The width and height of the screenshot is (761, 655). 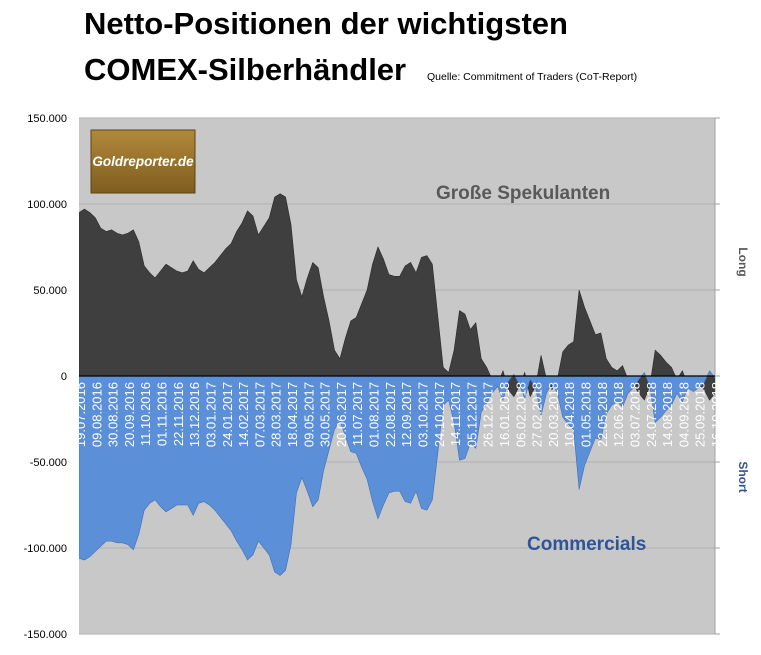 What do you see at coordinates (683, 414) in the screenshot?
I see `x-tick-label: 04.09.2018` at bounding box center [683, 414].